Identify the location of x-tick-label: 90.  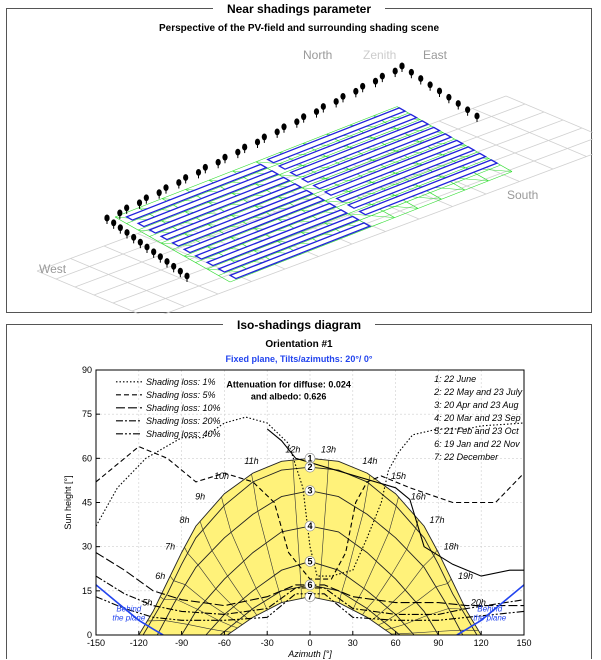
(438, 643).